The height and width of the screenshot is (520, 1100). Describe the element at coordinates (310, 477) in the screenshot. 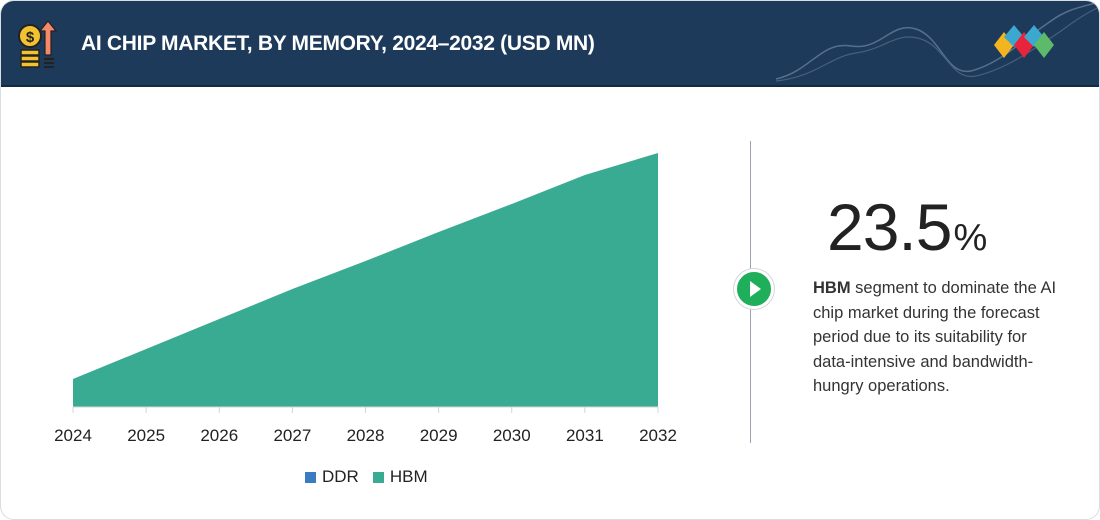

I see `legend-swatch-ddr` at that location.